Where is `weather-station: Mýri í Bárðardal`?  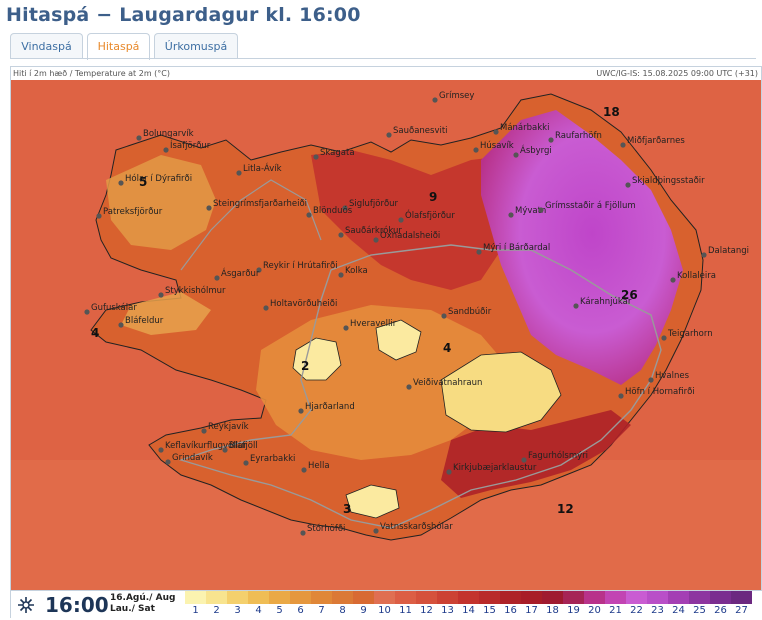
weather-station: Mýri í Bárðardal is located at coordinates (513, 249).